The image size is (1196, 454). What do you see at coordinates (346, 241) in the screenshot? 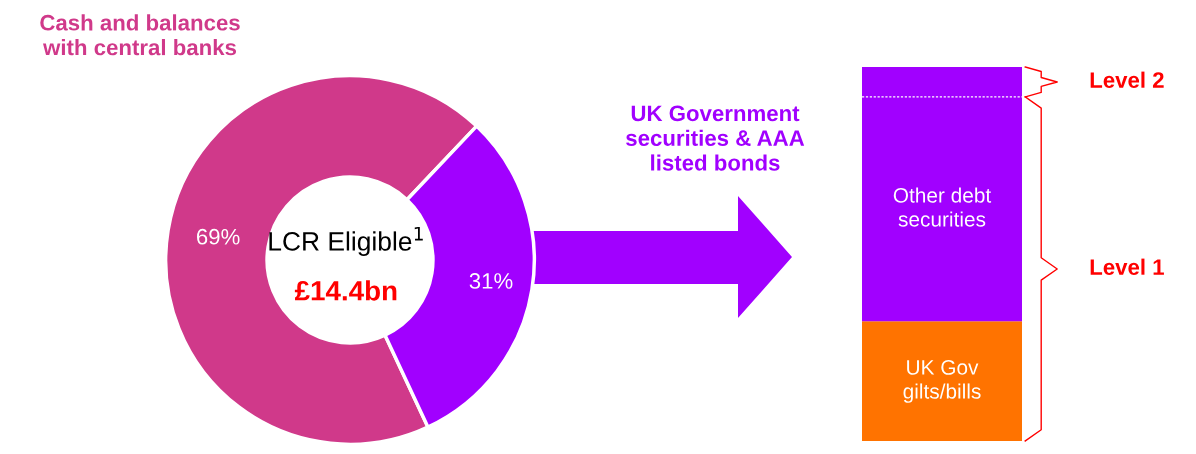
I see `text: LCR Eligible$^{1}$` at bounding box center [346, 241].